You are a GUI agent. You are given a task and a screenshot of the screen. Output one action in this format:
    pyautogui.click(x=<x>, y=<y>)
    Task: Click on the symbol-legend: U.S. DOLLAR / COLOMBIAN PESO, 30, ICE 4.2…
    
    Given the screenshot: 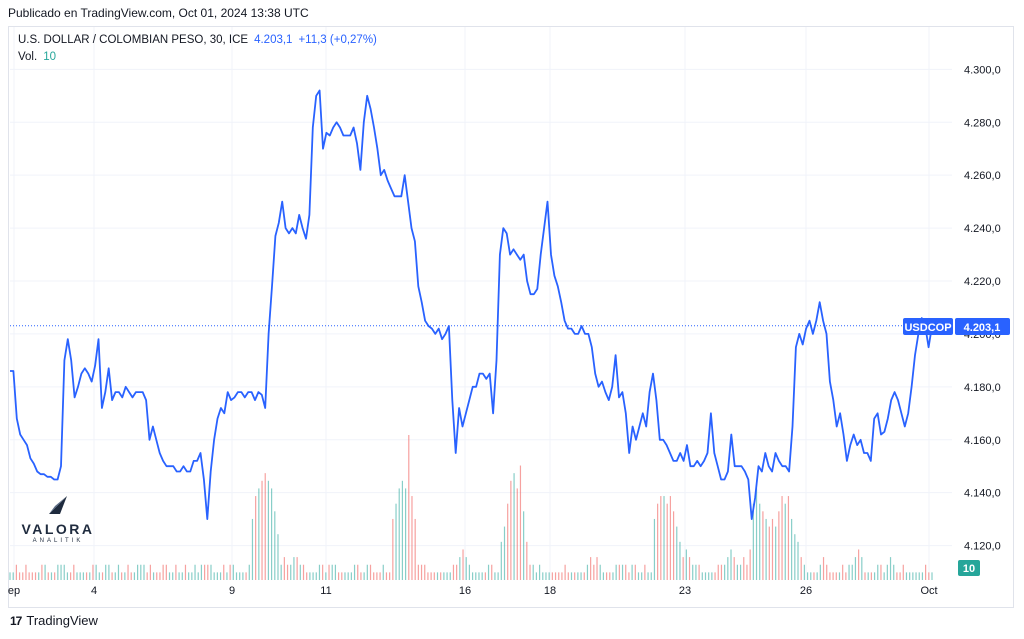 What is the action you would take?
    pyautogui.click(x=197, y=40)
    